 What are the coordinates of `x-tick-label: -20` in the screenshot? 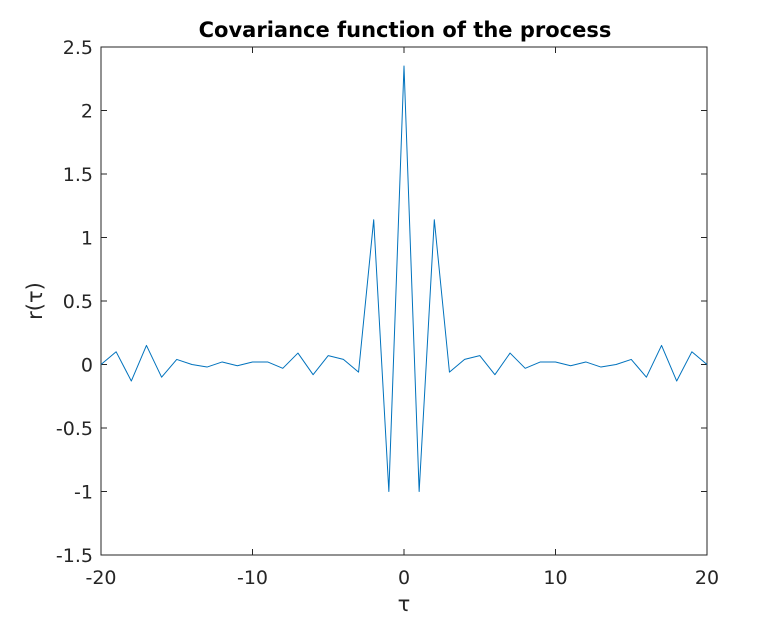 It's located at (100, 578).